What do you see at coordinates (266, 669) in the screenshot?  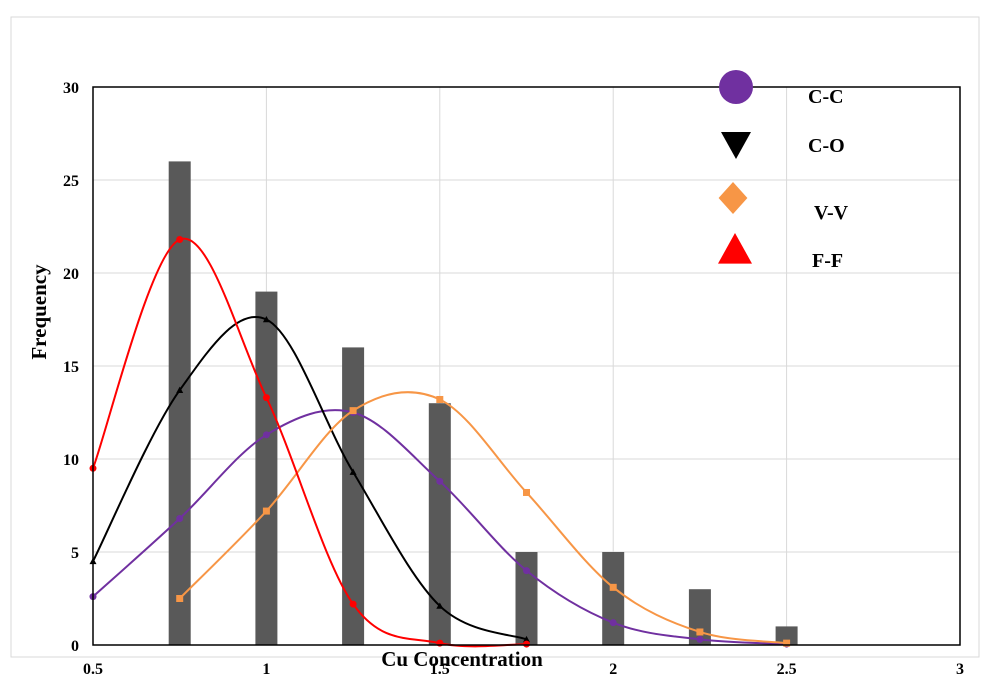 I see `x-tick-label: 1` at bounding box center [266, 669].